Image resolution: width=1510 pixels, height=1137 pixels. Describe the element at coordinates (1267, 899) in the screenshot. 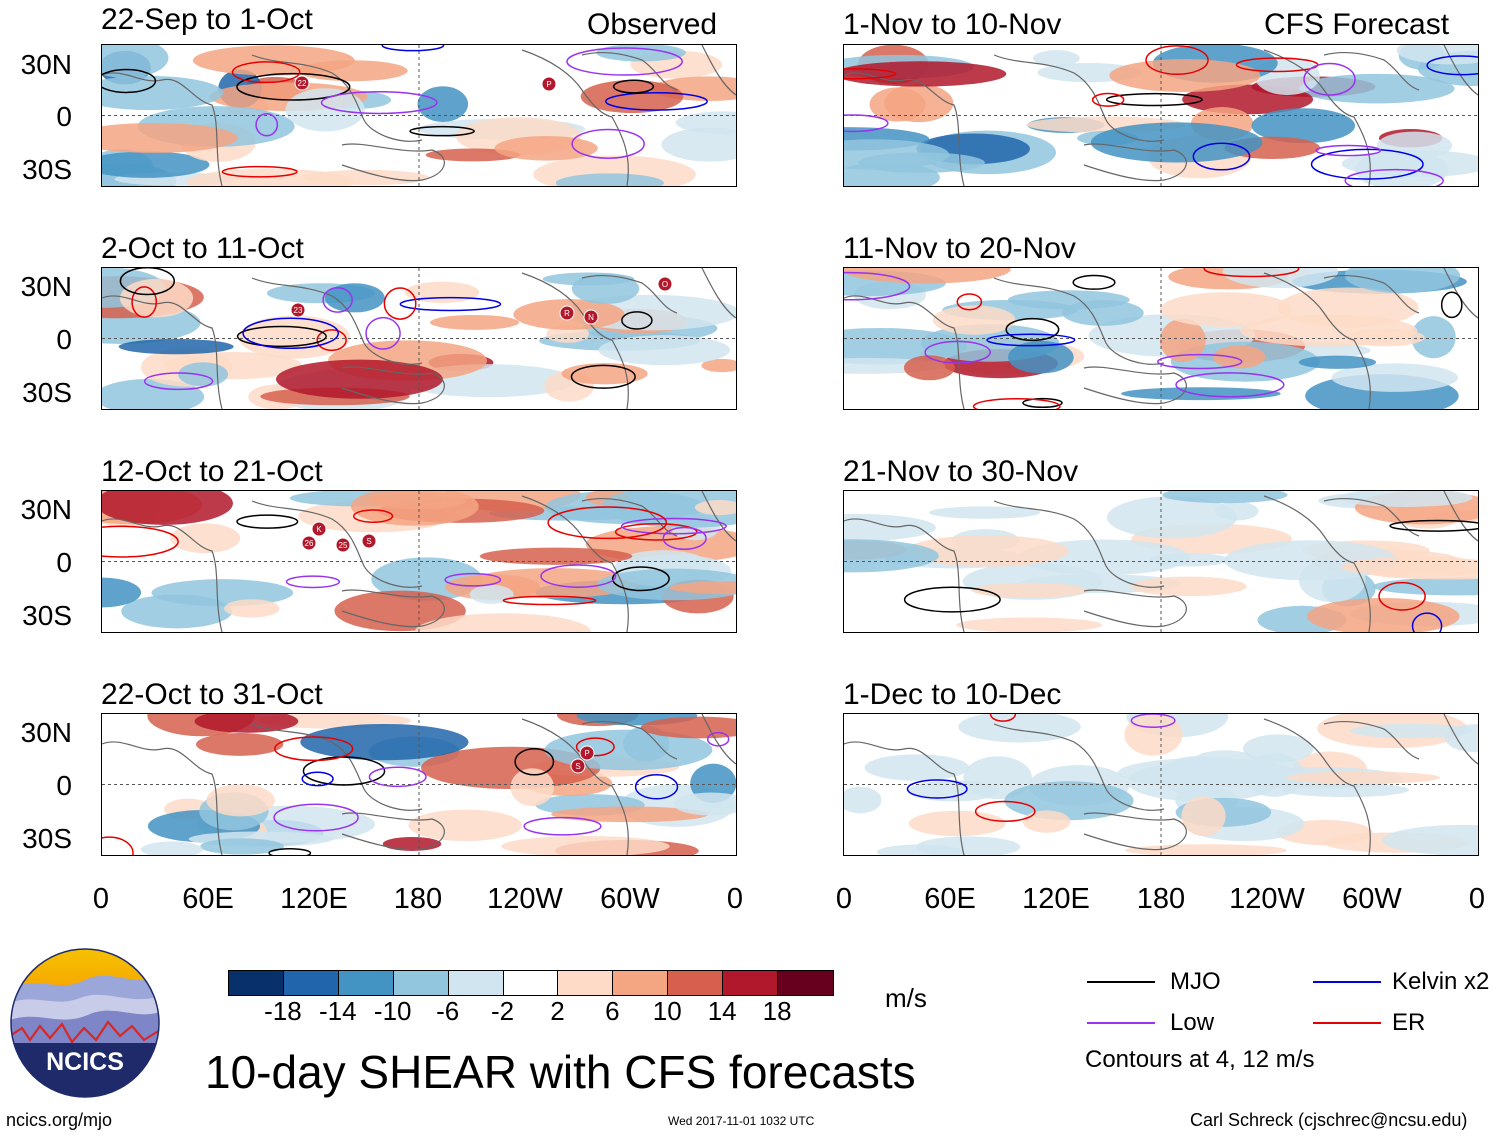

I see `lon-label-120w: 120W` at that location.